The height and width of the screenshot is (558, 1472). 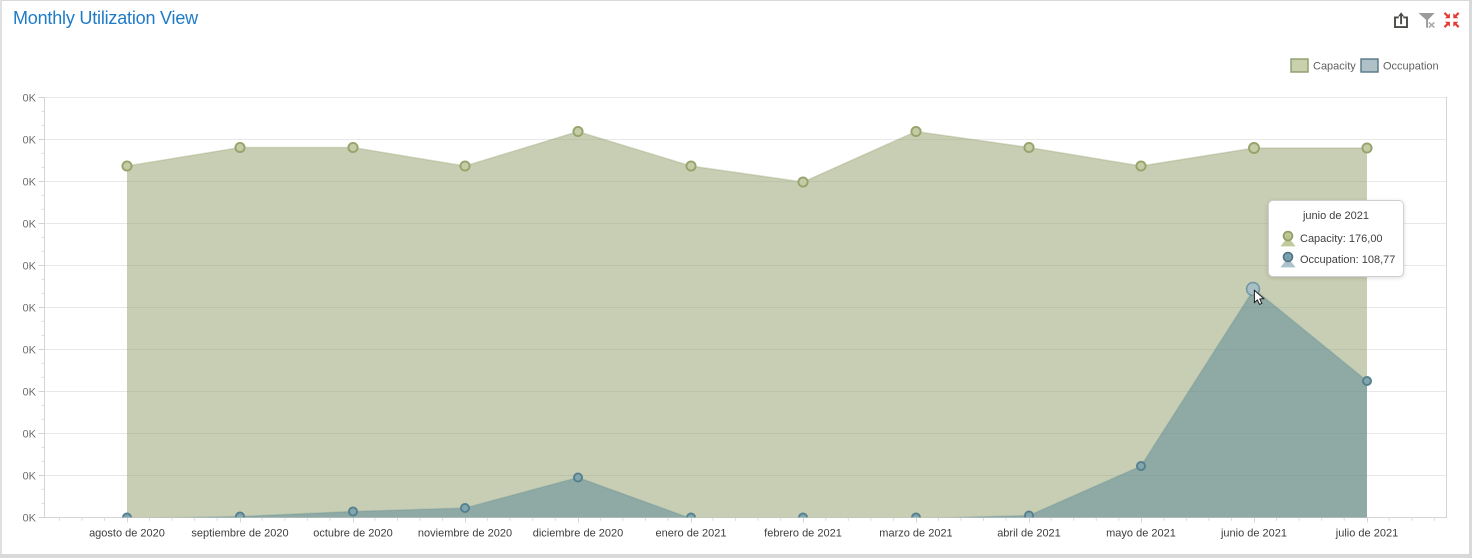 I want to click on svg-text: febrero de 2021, so click(x=803, y=534).